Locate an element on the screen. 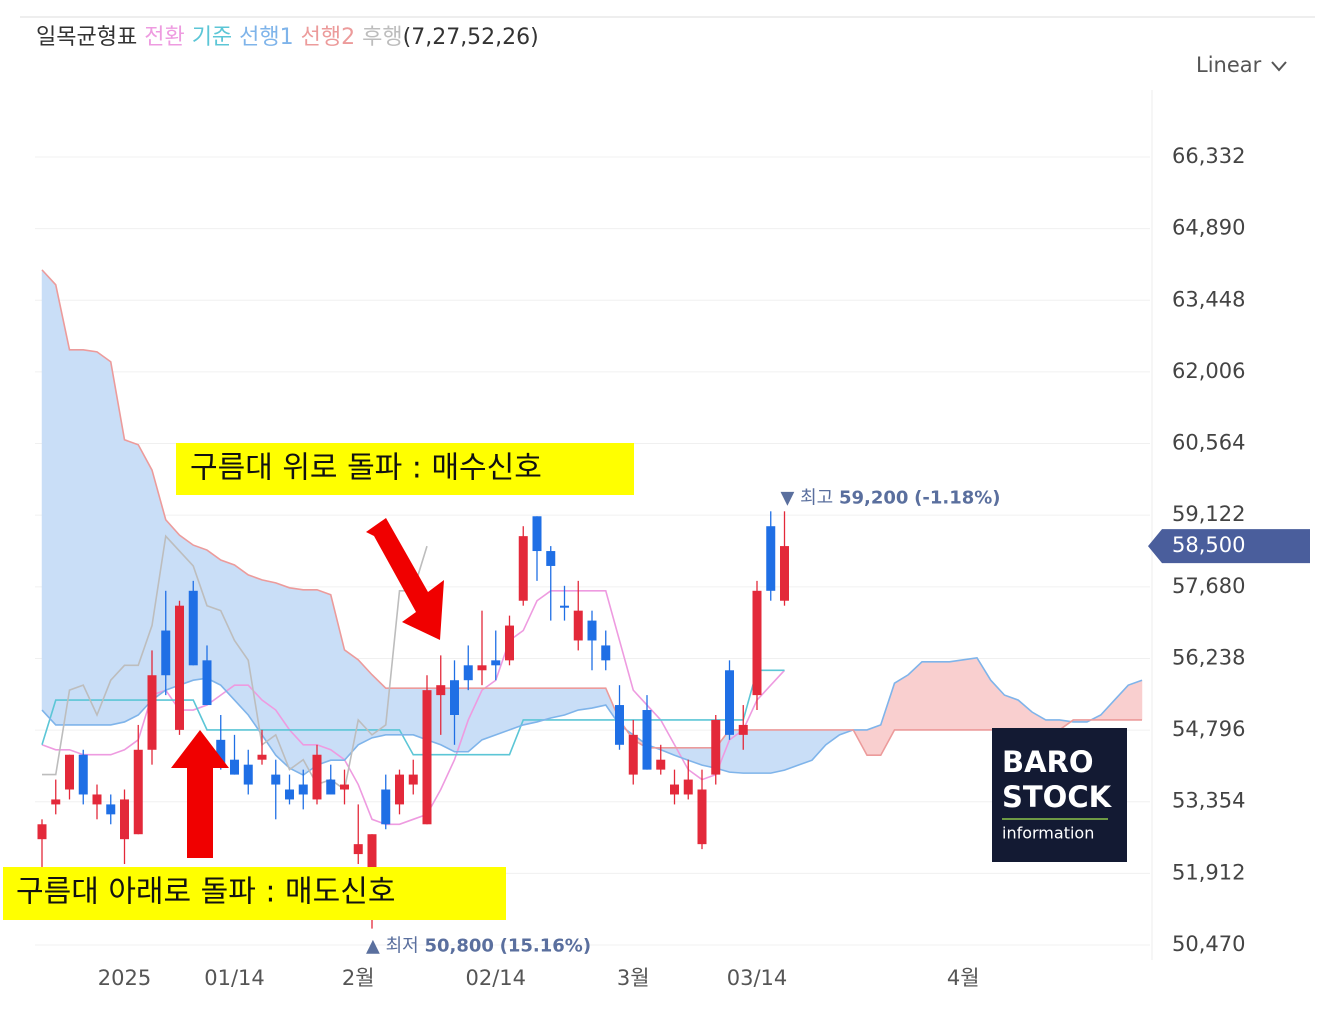 This screenshot has height=1021, width=1337. marker-icon: ▲ is located at coordinates (376, 946).